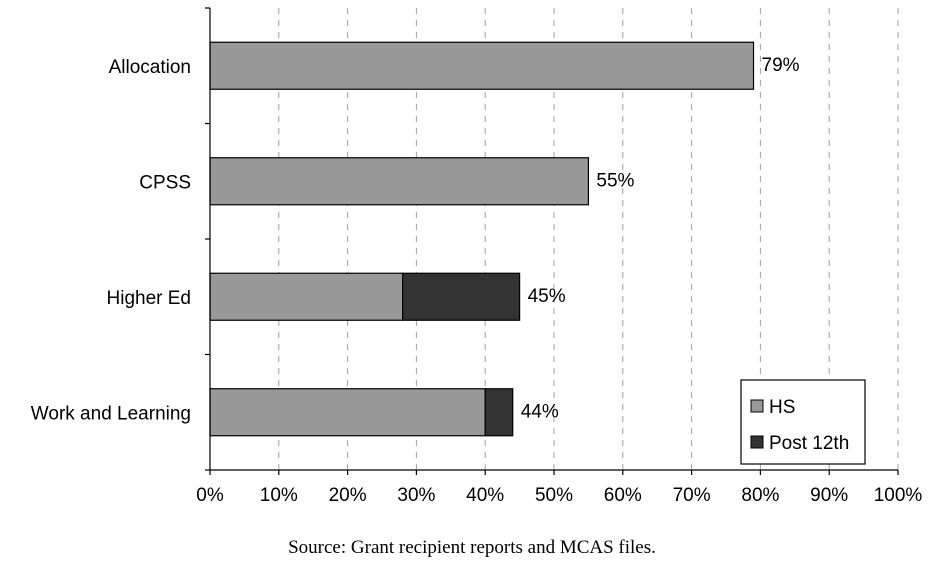  I want to click on x-tick-label: 10%, so click(279, 495).